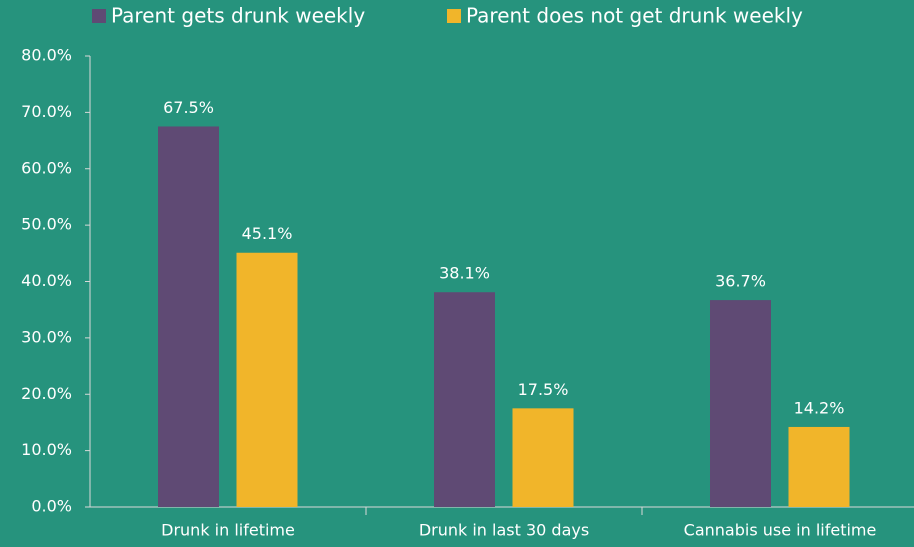  Describe the element at coordinates (46, 336) in the screenshot. I see `y-tick-label: 30.0%` at that location.